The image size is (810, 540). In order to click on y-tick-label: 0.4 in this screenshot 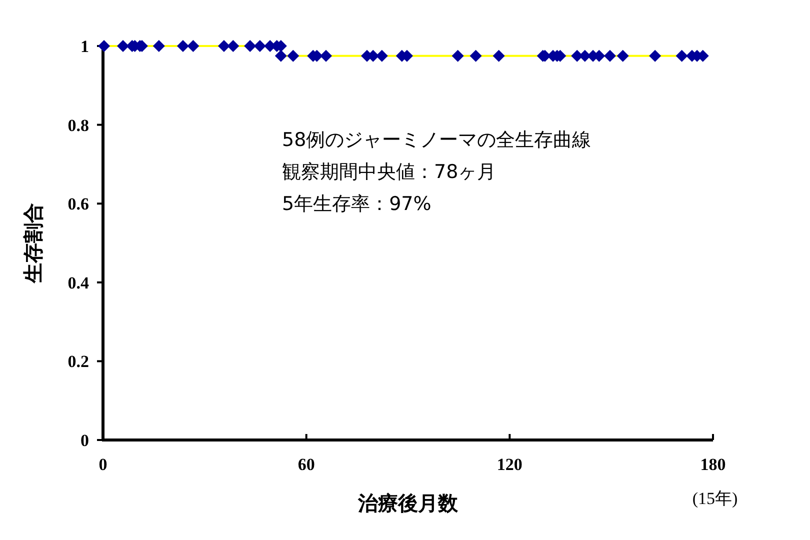, I will do `click(79, 282)`.